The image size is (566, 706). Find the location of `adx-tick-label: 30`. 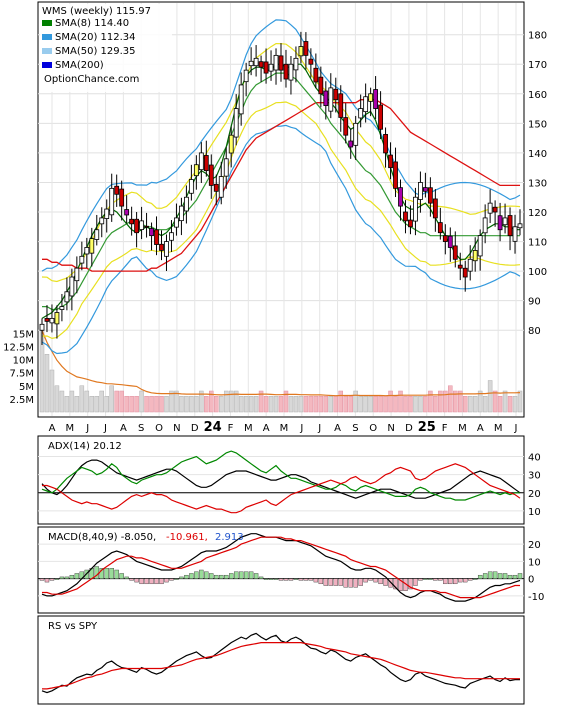

adx-tick-label: 30 is located at coordinates (534, 476).